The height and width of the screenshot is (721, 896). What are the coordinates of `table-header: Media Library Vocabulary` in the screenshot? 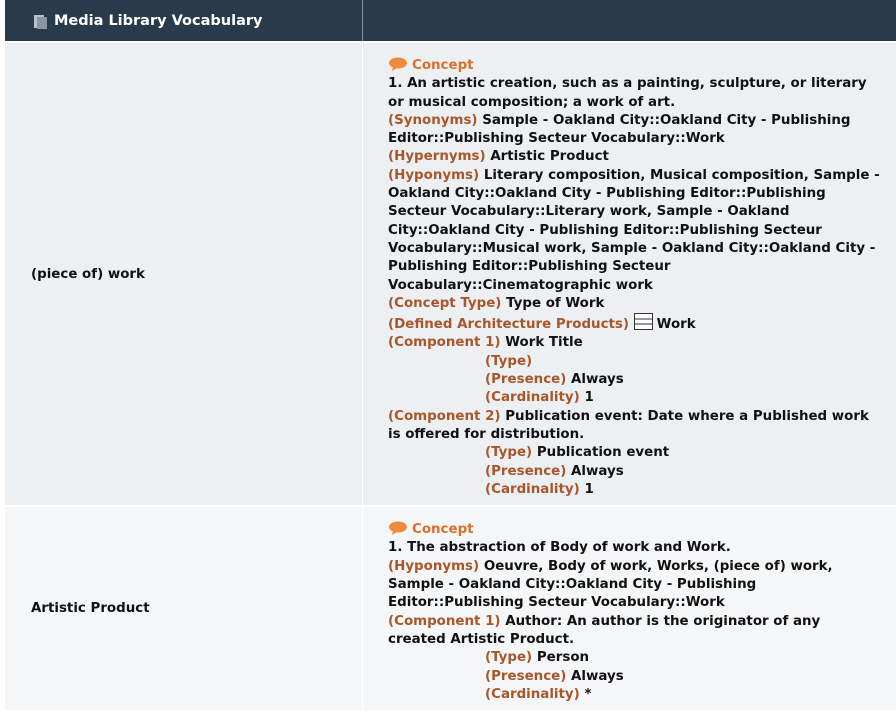 It's located at (450, 20).